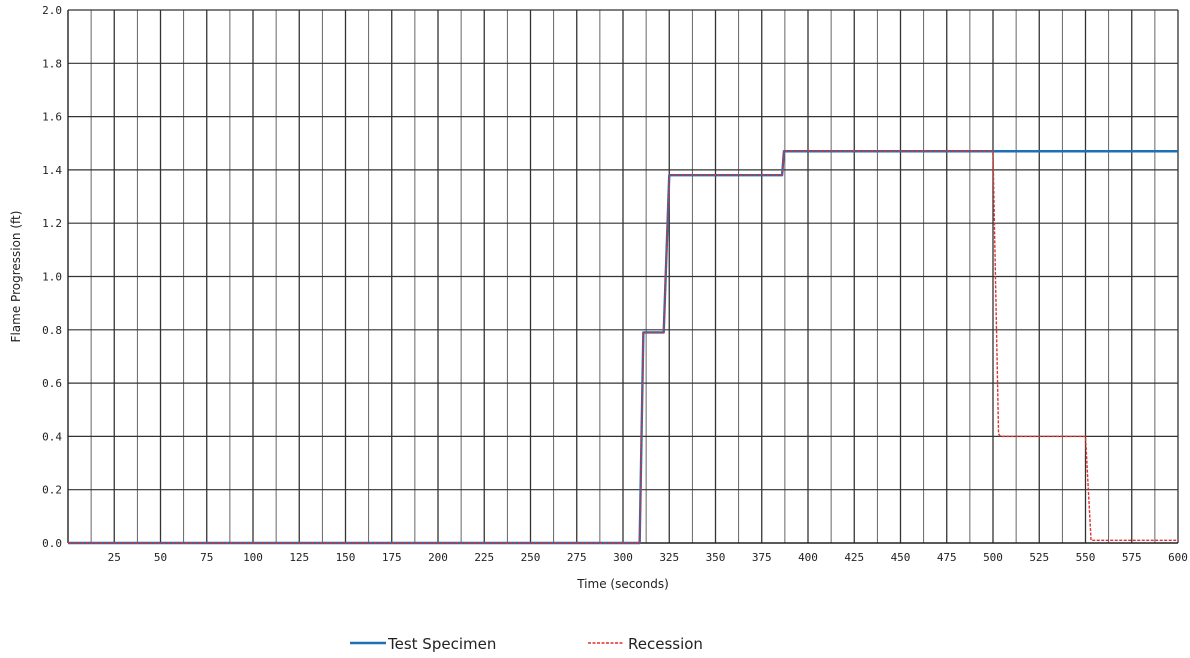 The image size is (1190, 658). What do you see at coordinates (438, 557) in the screenshot?
I see `x-tick-label: 200` at bounding box center [438, 557].